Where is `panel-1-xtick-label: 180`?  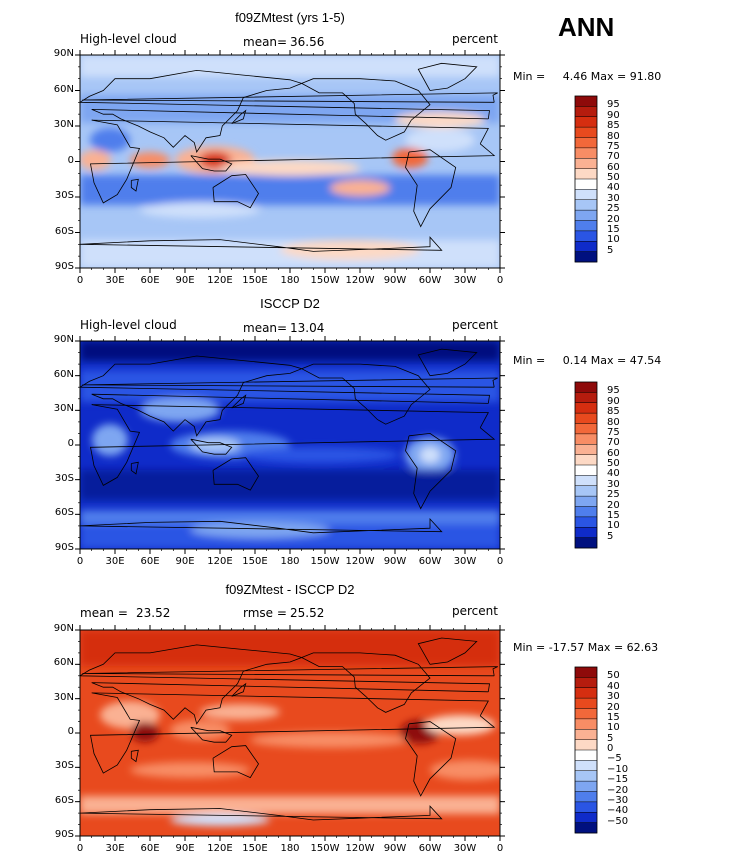
panel-1-xtick-label: 180 is located at coordinates (290, 280).